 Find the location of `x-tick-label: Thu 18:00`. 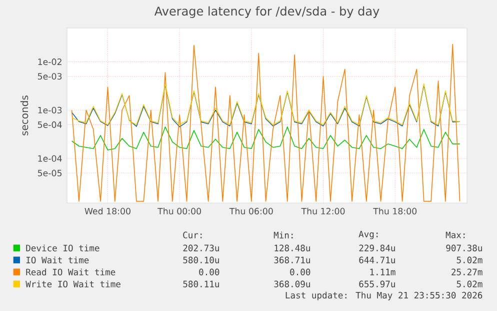

x-tick-label: Thu 18:00 is located at coordinates (395, 211).